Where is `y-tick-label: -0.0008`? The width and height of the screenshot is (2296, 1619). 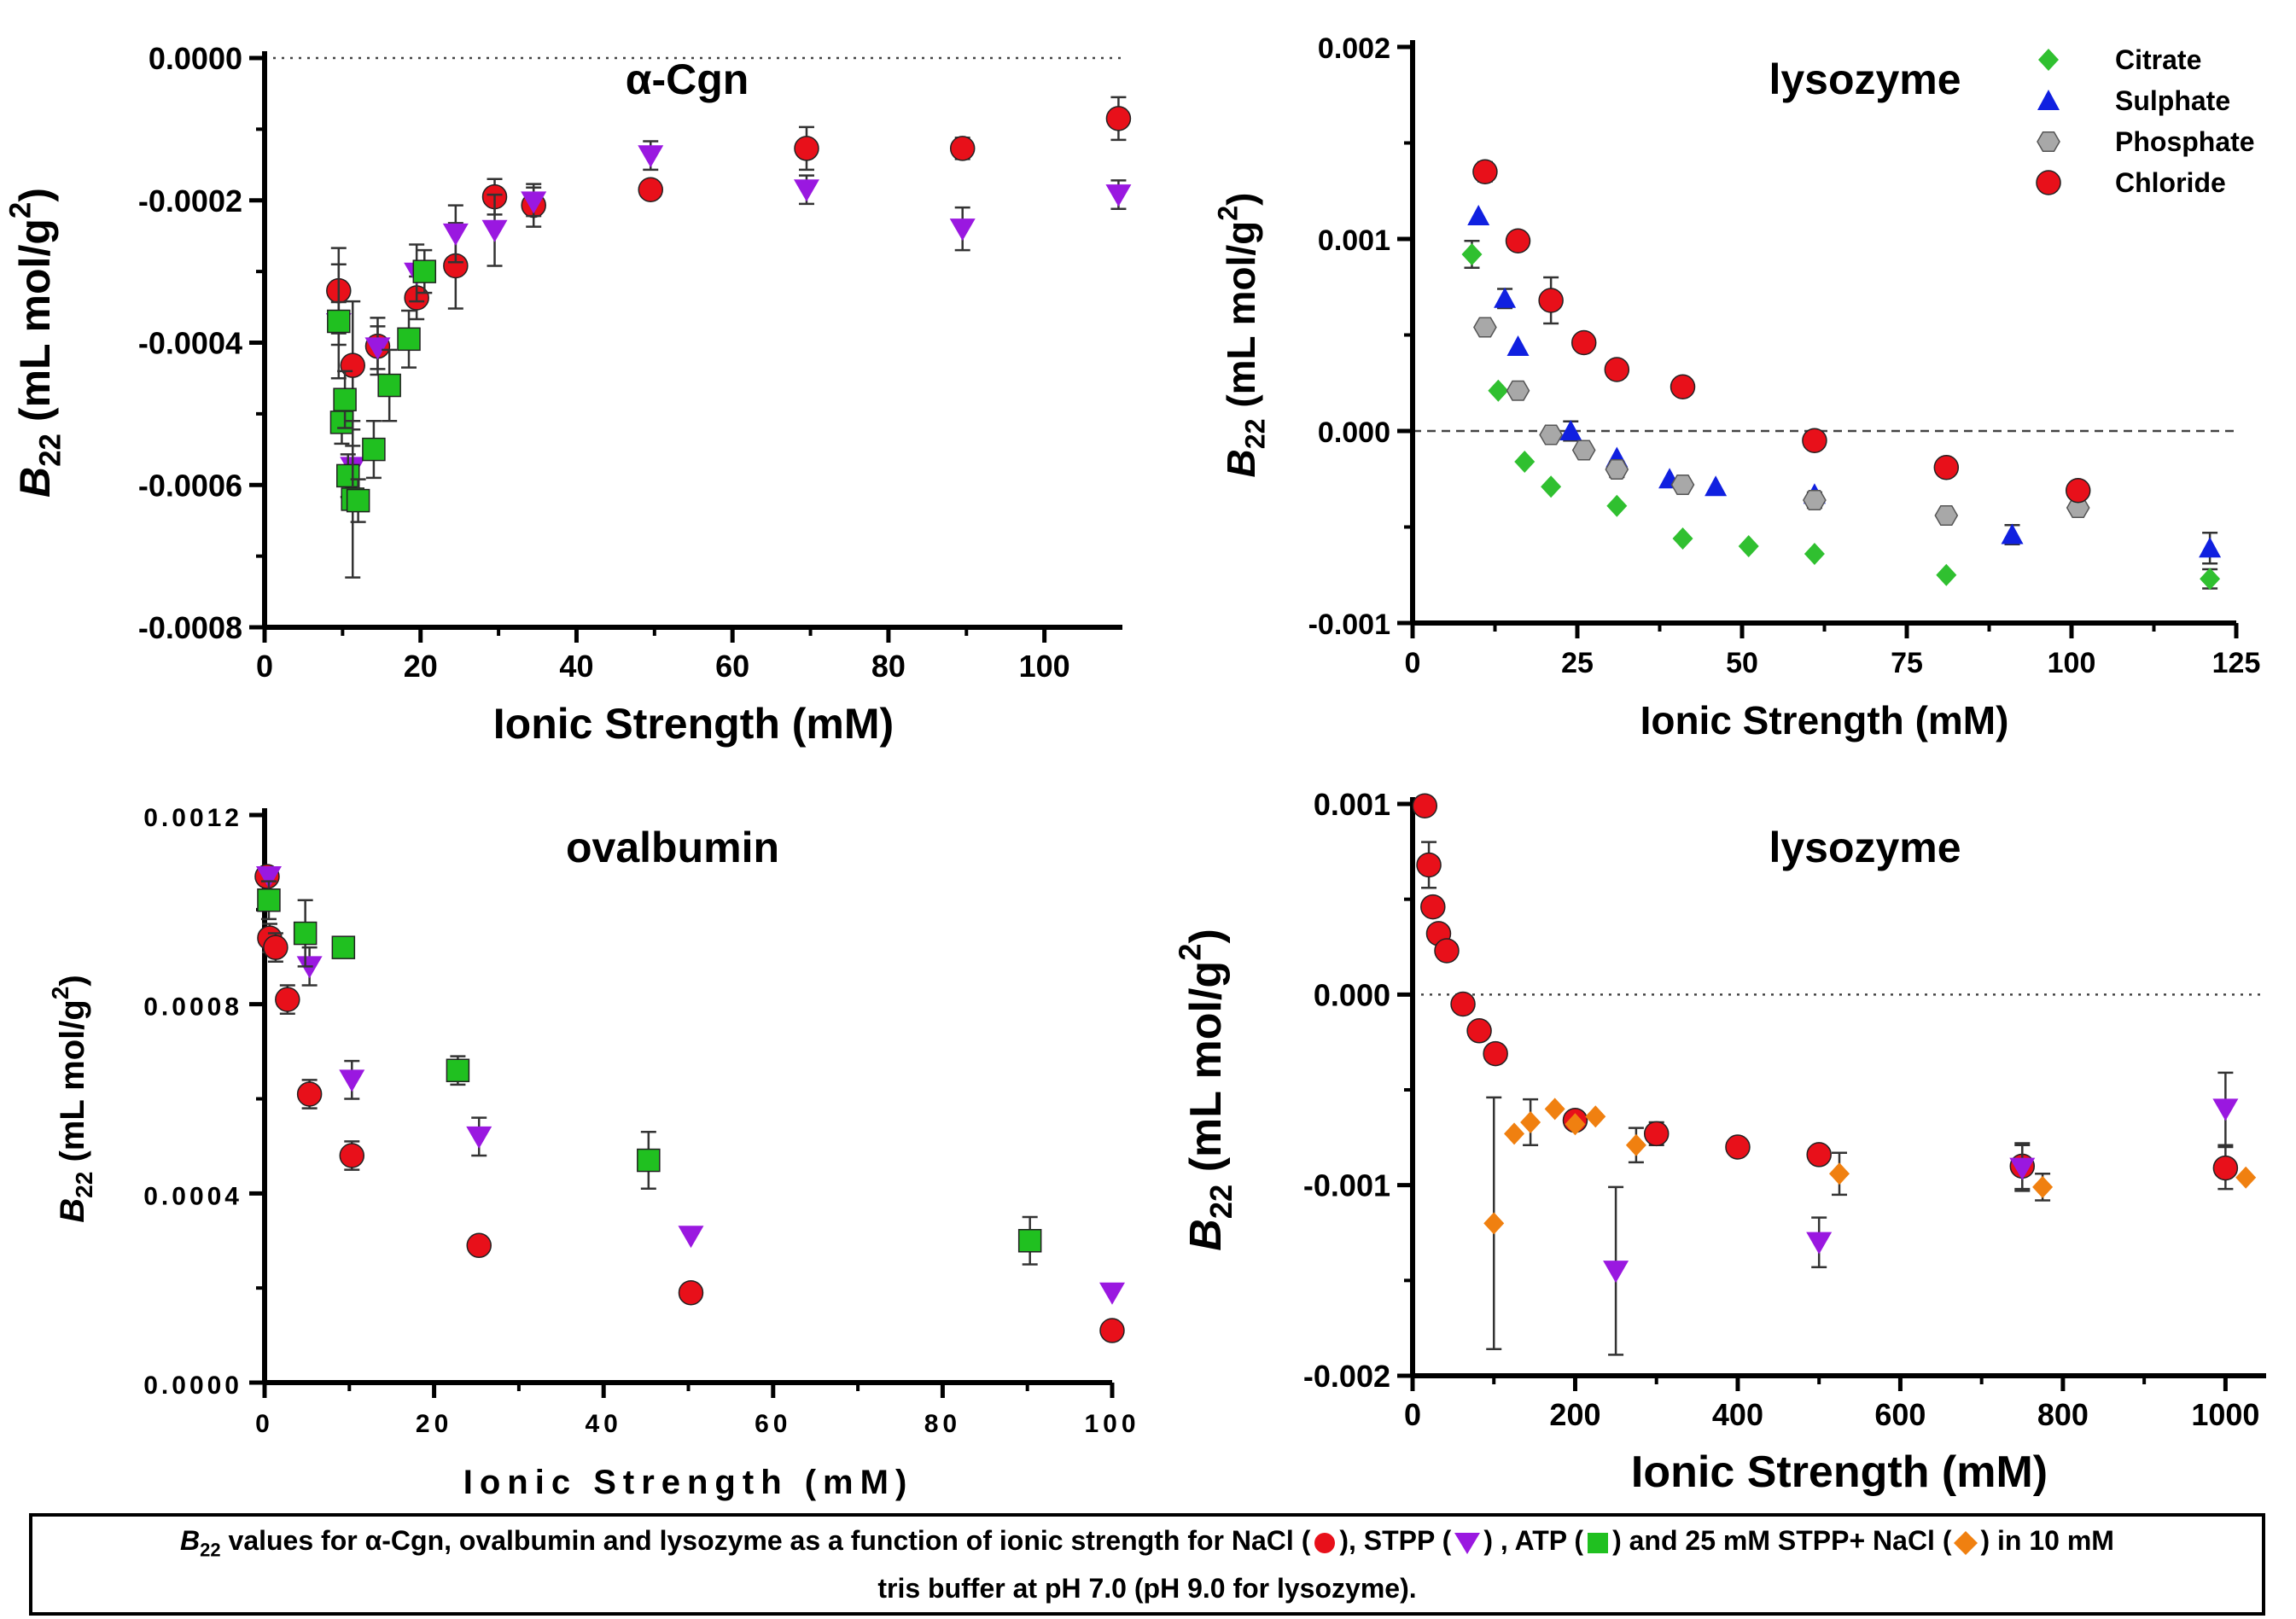 y-tick-label: -0.0008 is located at coordinates (190, 627).